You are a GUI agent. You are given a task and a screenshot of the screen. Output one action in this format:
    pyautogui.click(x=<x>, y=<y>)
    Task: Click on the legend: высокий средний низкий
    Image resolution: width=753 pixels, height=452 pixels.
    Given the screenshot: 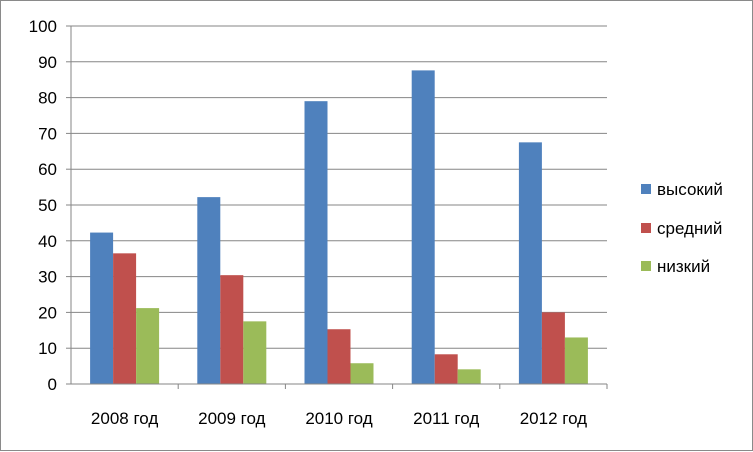 What is the action you would take?
    pyautogui.click(x=682, y=228)
    